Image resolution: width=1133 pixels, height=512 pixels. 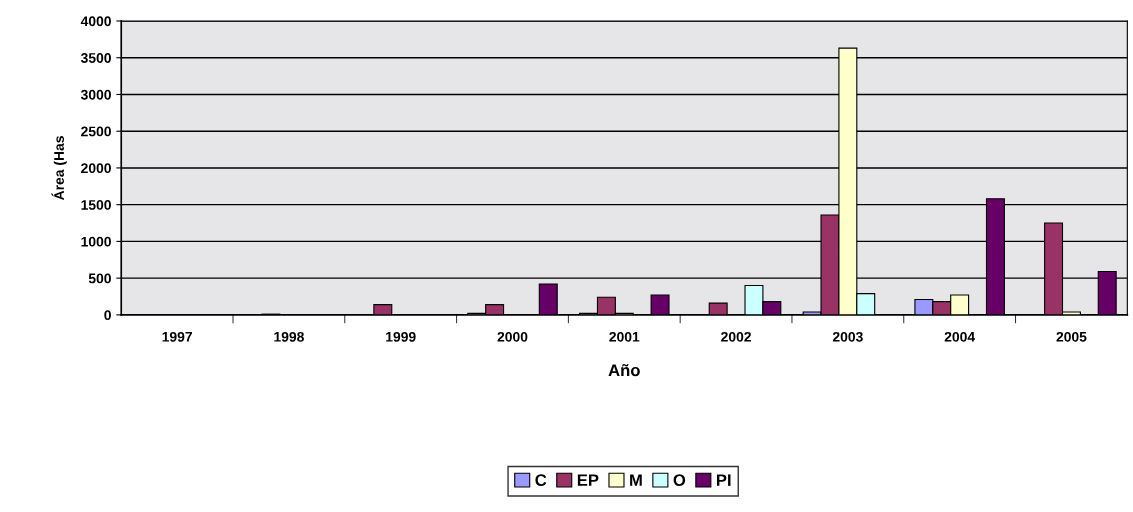 I want to click on y-tick-label: 3500, so click(x=95, y=58).